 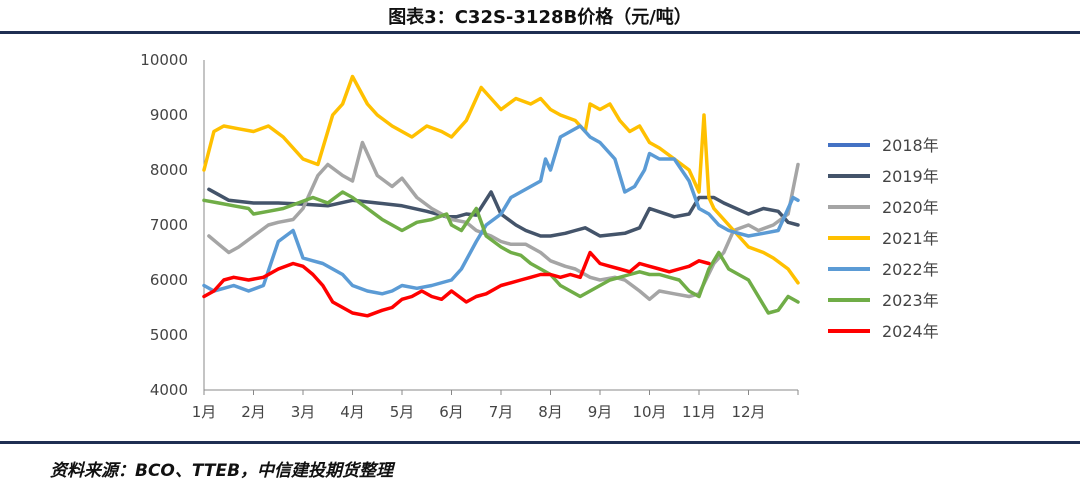 I want to click on legend-label: 2018年, so click(x=910, y=145).